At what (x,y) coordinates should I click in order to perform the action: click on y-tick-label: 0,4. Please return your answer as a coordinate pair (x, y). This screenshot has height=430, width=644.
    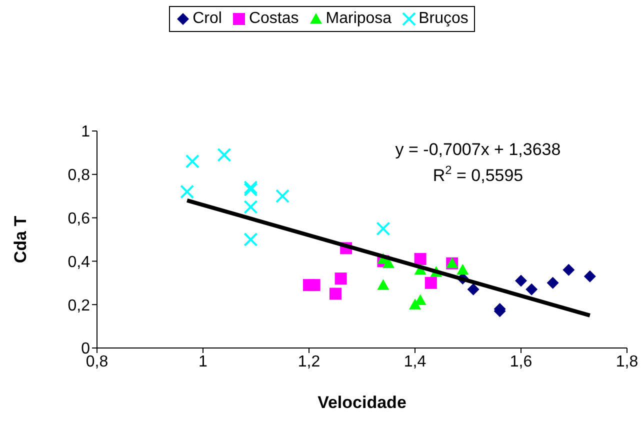
    Looking at the image, I should click on (79, 262).